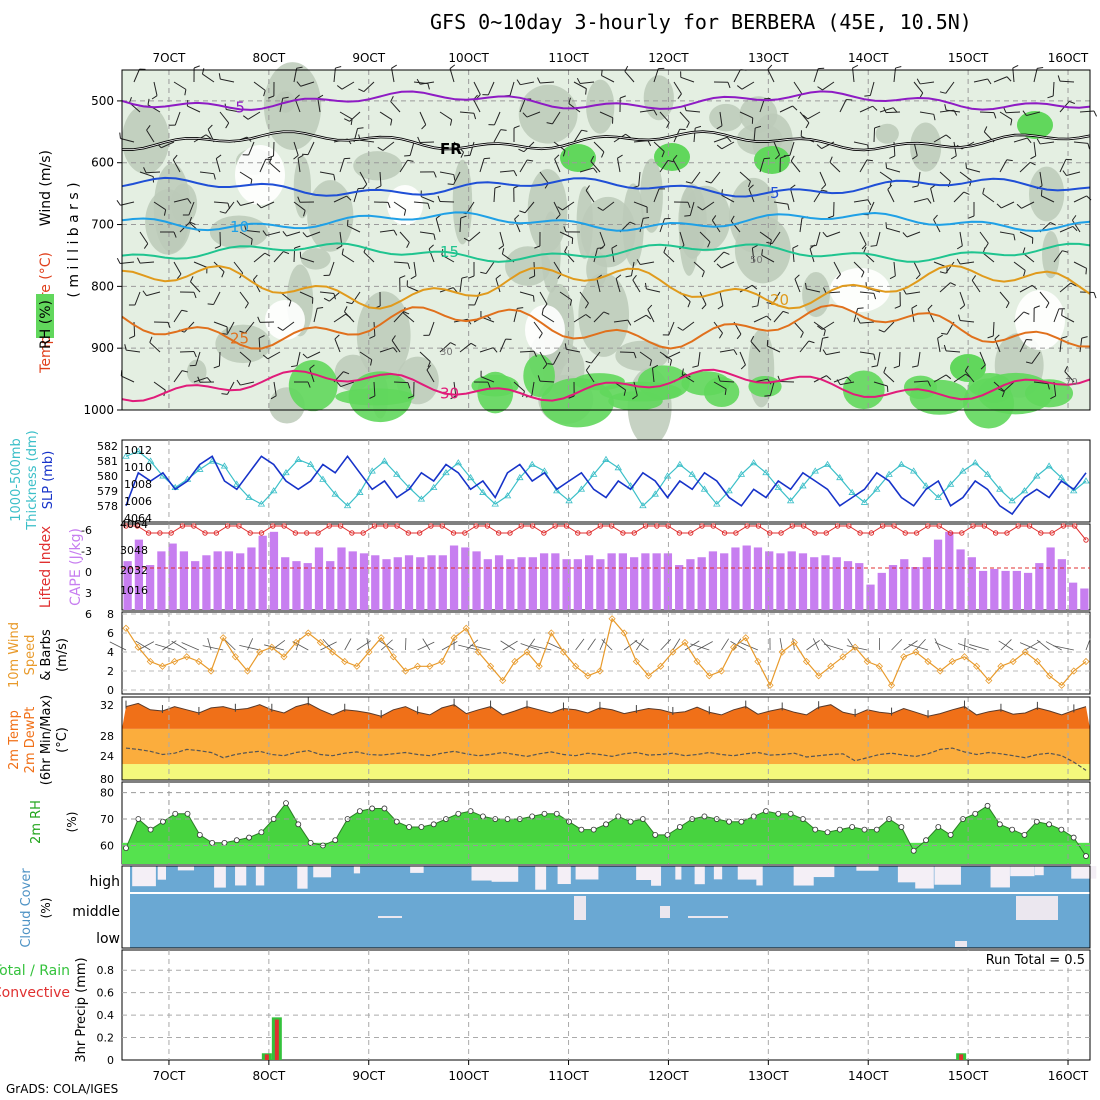 The image size is (1100, 1100). What do you see at coordinates (48, 480) in the screenshot?
I see `ylabel-slp: SLP (mb)` at bounding box center [48, 480].